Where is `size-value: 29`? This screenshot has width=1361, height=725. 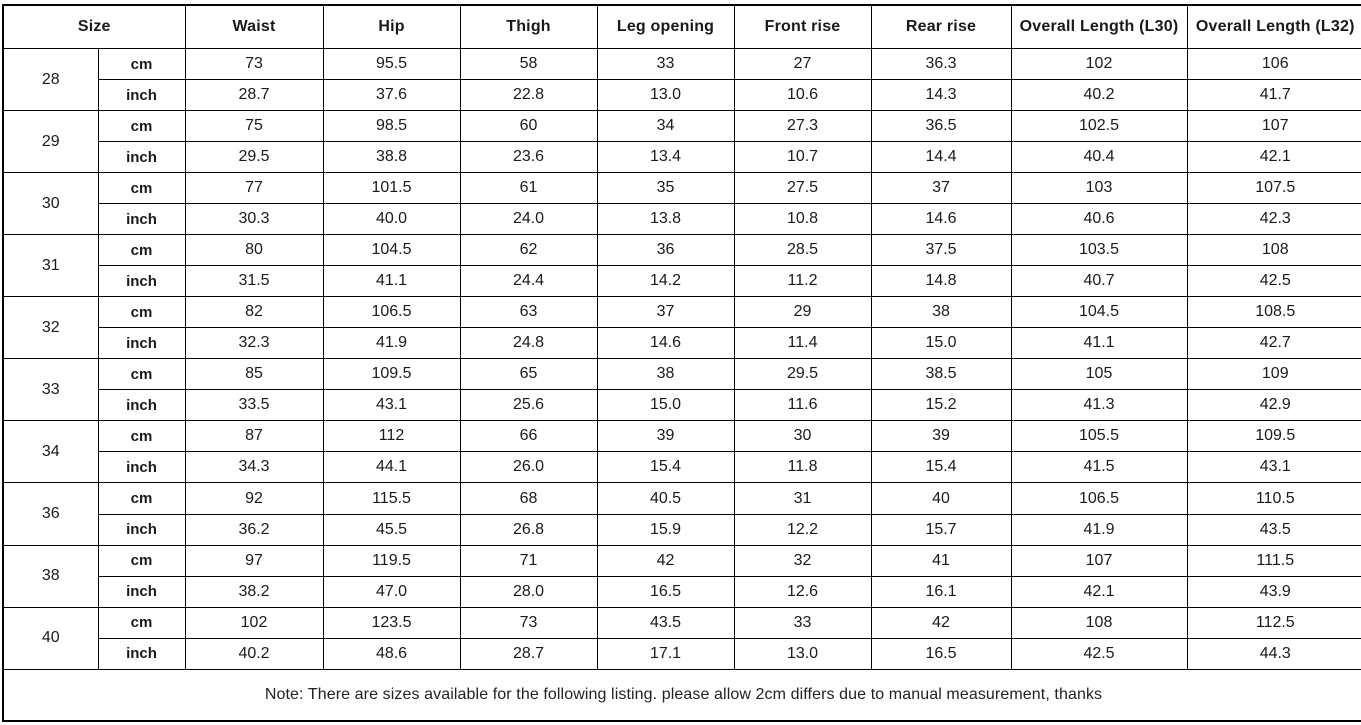 size-value: 29 is located at coordinates (50, 142).